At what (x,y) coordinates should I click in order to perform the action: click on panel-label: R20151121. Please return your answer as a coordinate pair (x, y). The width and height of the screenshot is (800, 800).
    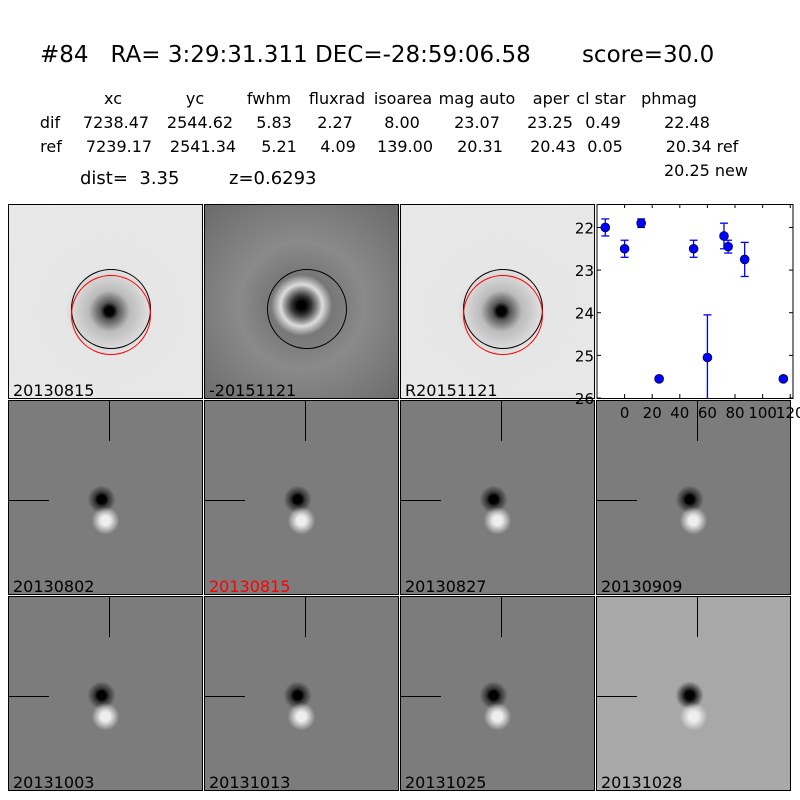
    Looking at the image, I should click on (451, 390).